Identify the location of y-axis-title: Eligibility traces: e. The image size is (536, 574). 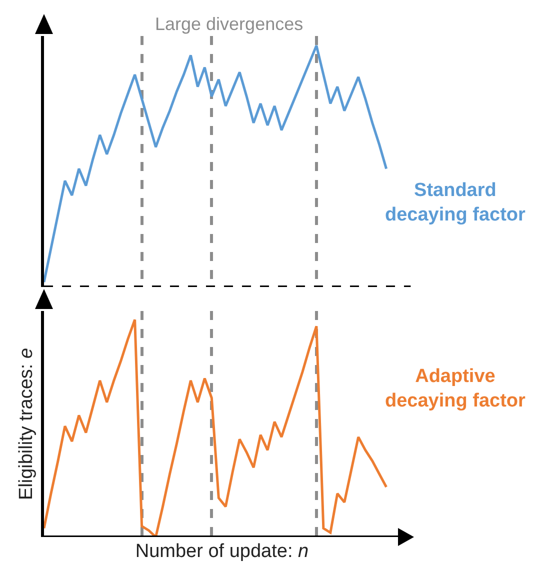
(26, 424).